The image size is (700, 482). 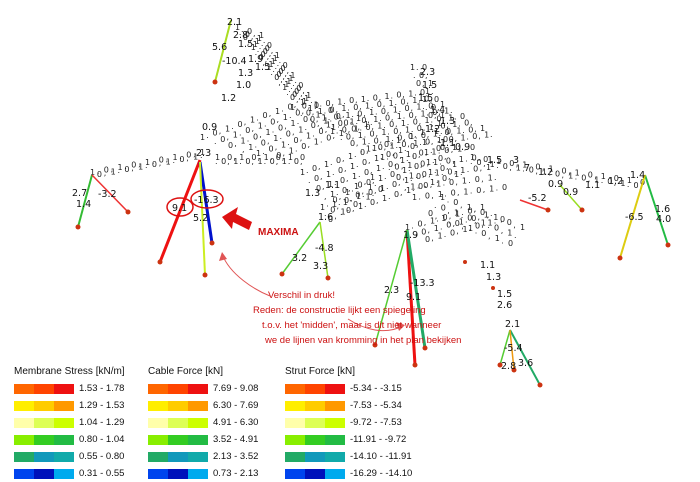 What do you see at coordinates (400, 326) in the screenshot?
I see `annotation-connector-right-arrow` at bounding box center [400, 326].